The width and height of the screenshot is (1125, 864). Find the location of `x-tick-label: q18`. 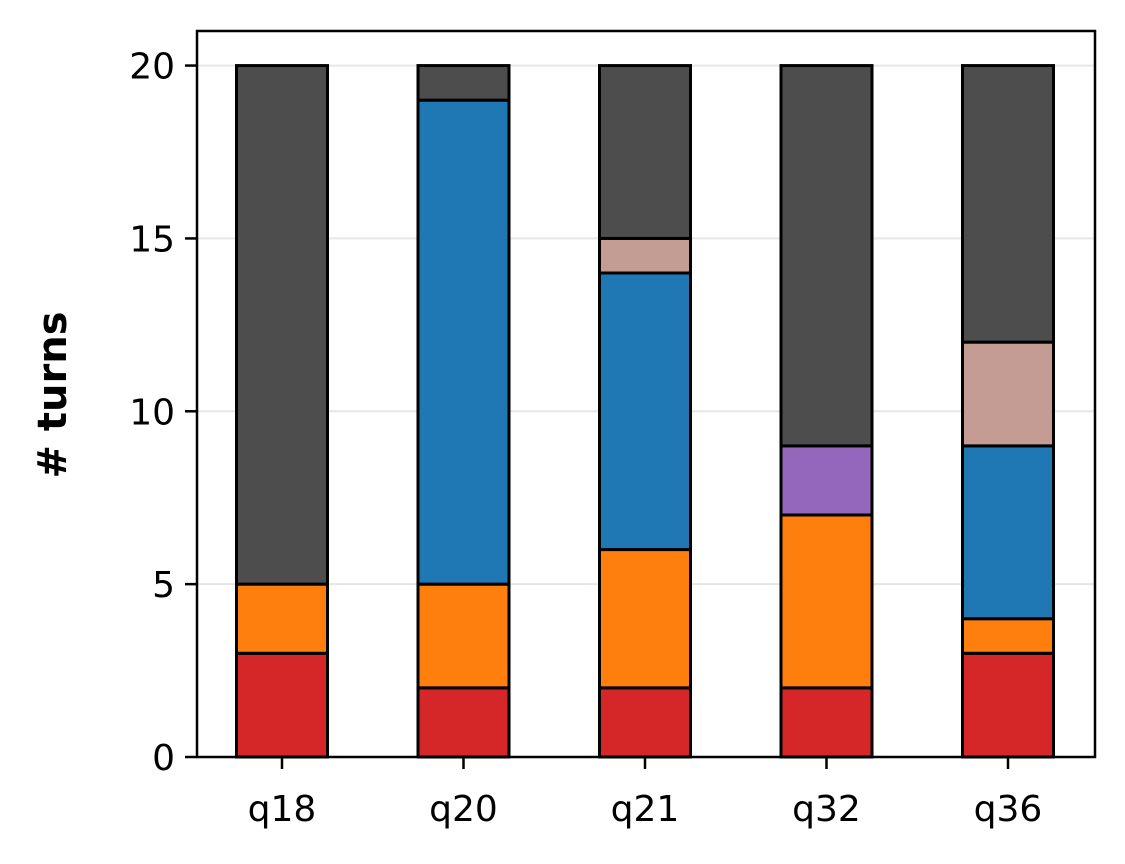

x-tick-label: q18 is located at coordinates (282, 809).